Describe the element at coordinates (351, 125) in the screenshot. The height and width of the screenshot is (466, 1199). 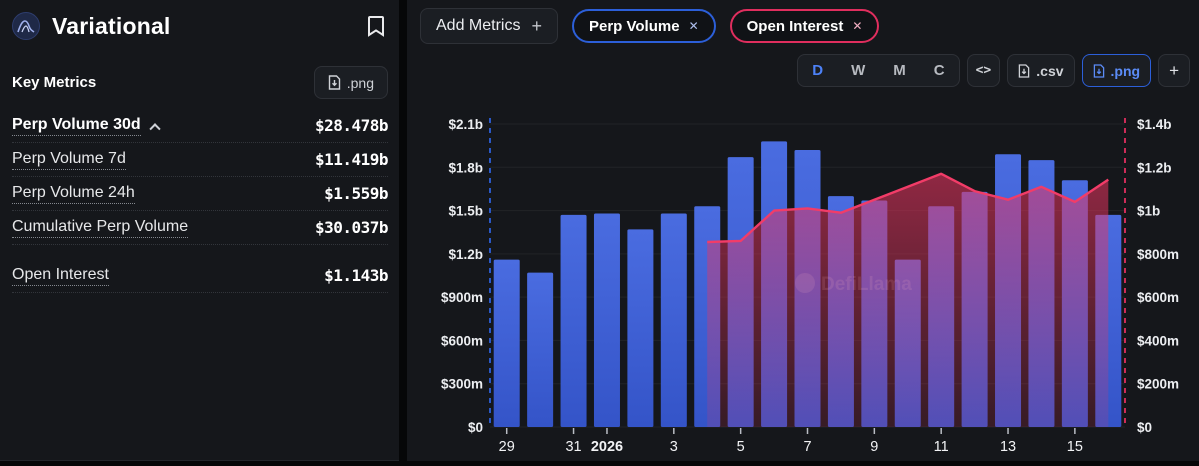
I see `metric-value: $28.478b` at that location.